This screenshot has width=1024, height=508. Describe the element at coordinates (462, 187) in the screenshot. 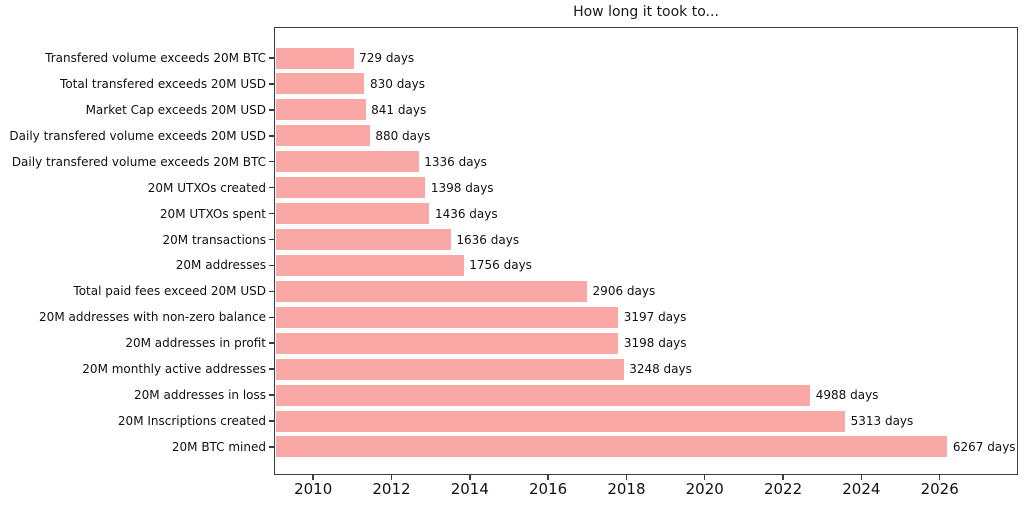

I see `bar-value-label: 1398 days` at that location.